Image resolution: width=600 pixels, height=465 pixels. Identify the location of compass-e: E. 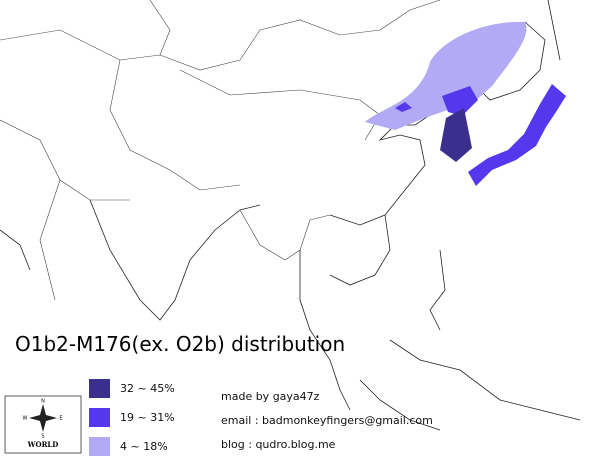
(60, 419).